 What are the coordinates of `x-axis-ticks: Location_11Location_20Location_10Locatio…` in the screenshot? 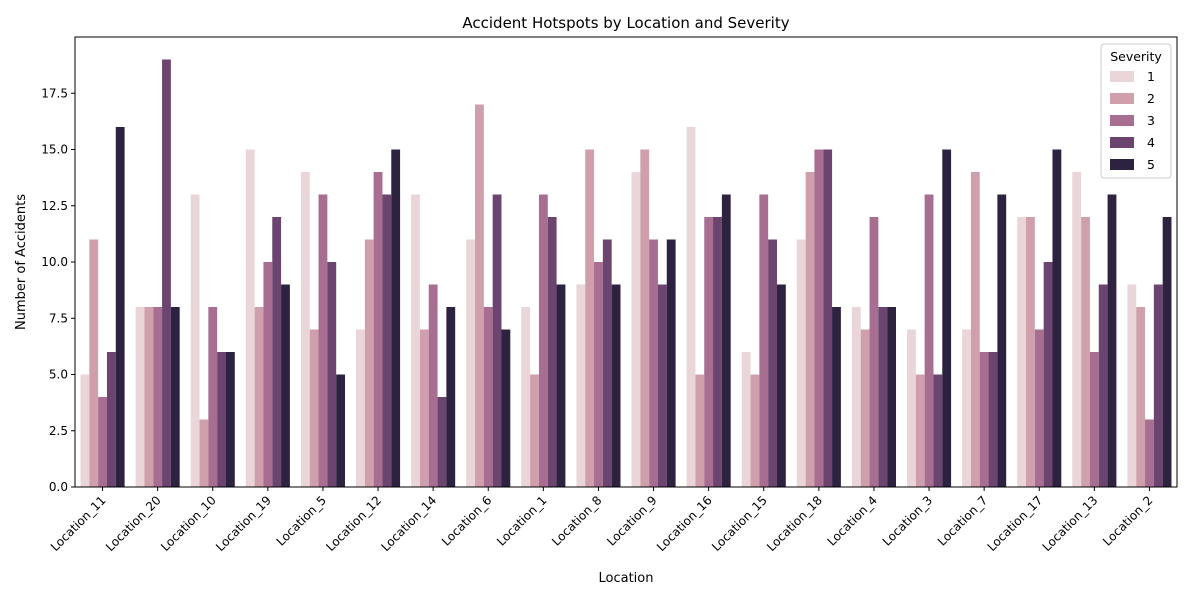 It's located at (602, 520).